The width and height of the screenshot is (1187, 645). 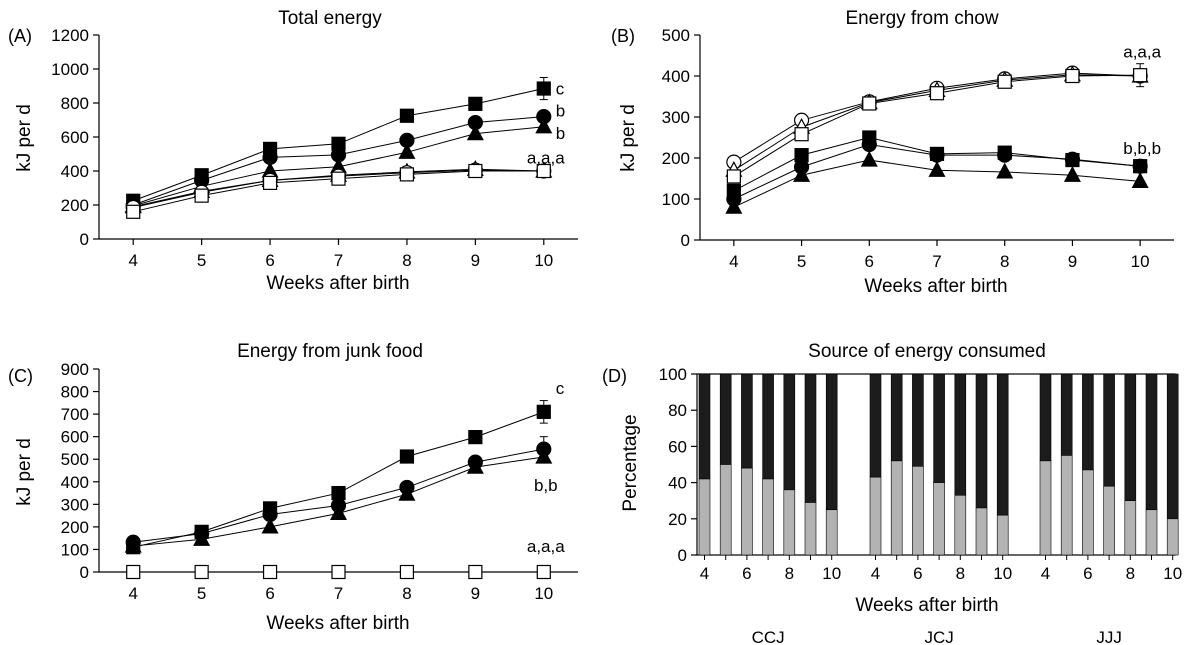 What do you see at coordinates (75, 482) in the screenshot?
I see `y-tick-label: 400` at bounding box center [75, 482].